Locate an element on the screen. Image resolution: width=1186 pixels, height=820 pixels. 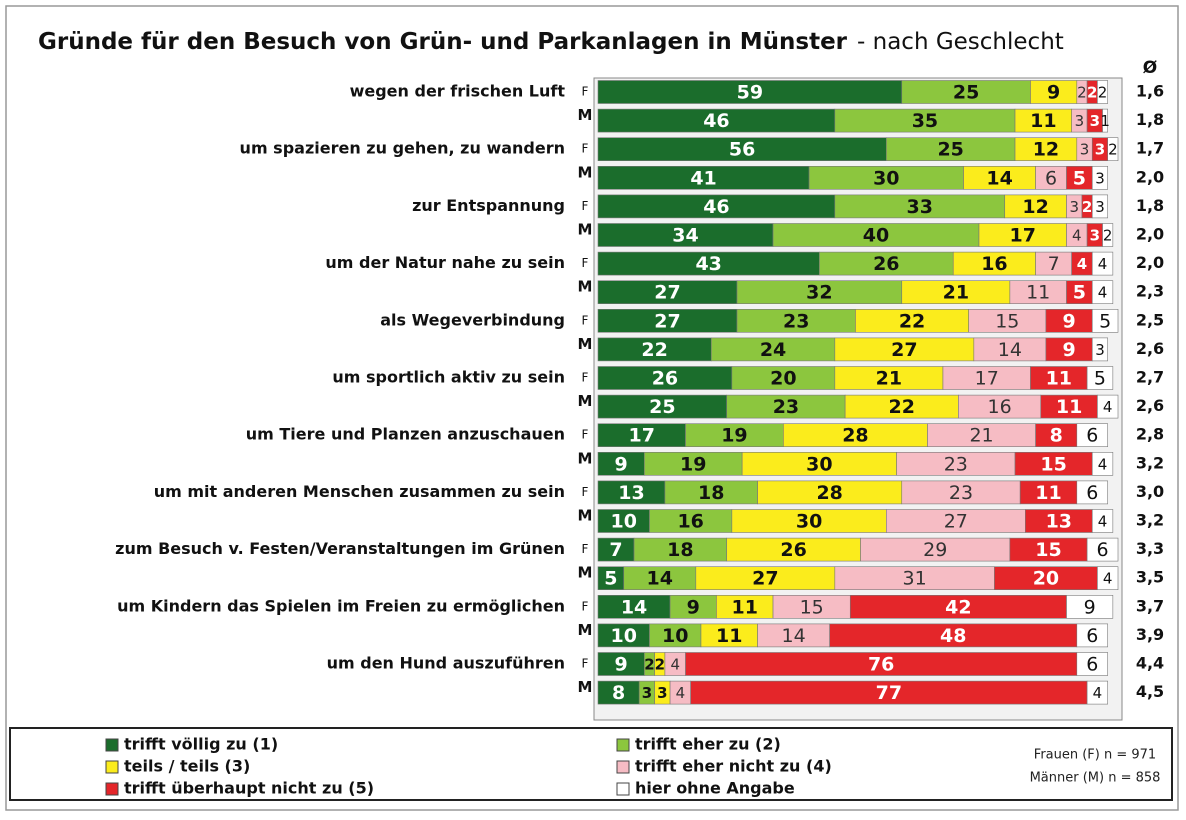
value-label: 46 is located at coordinates (716, 121).